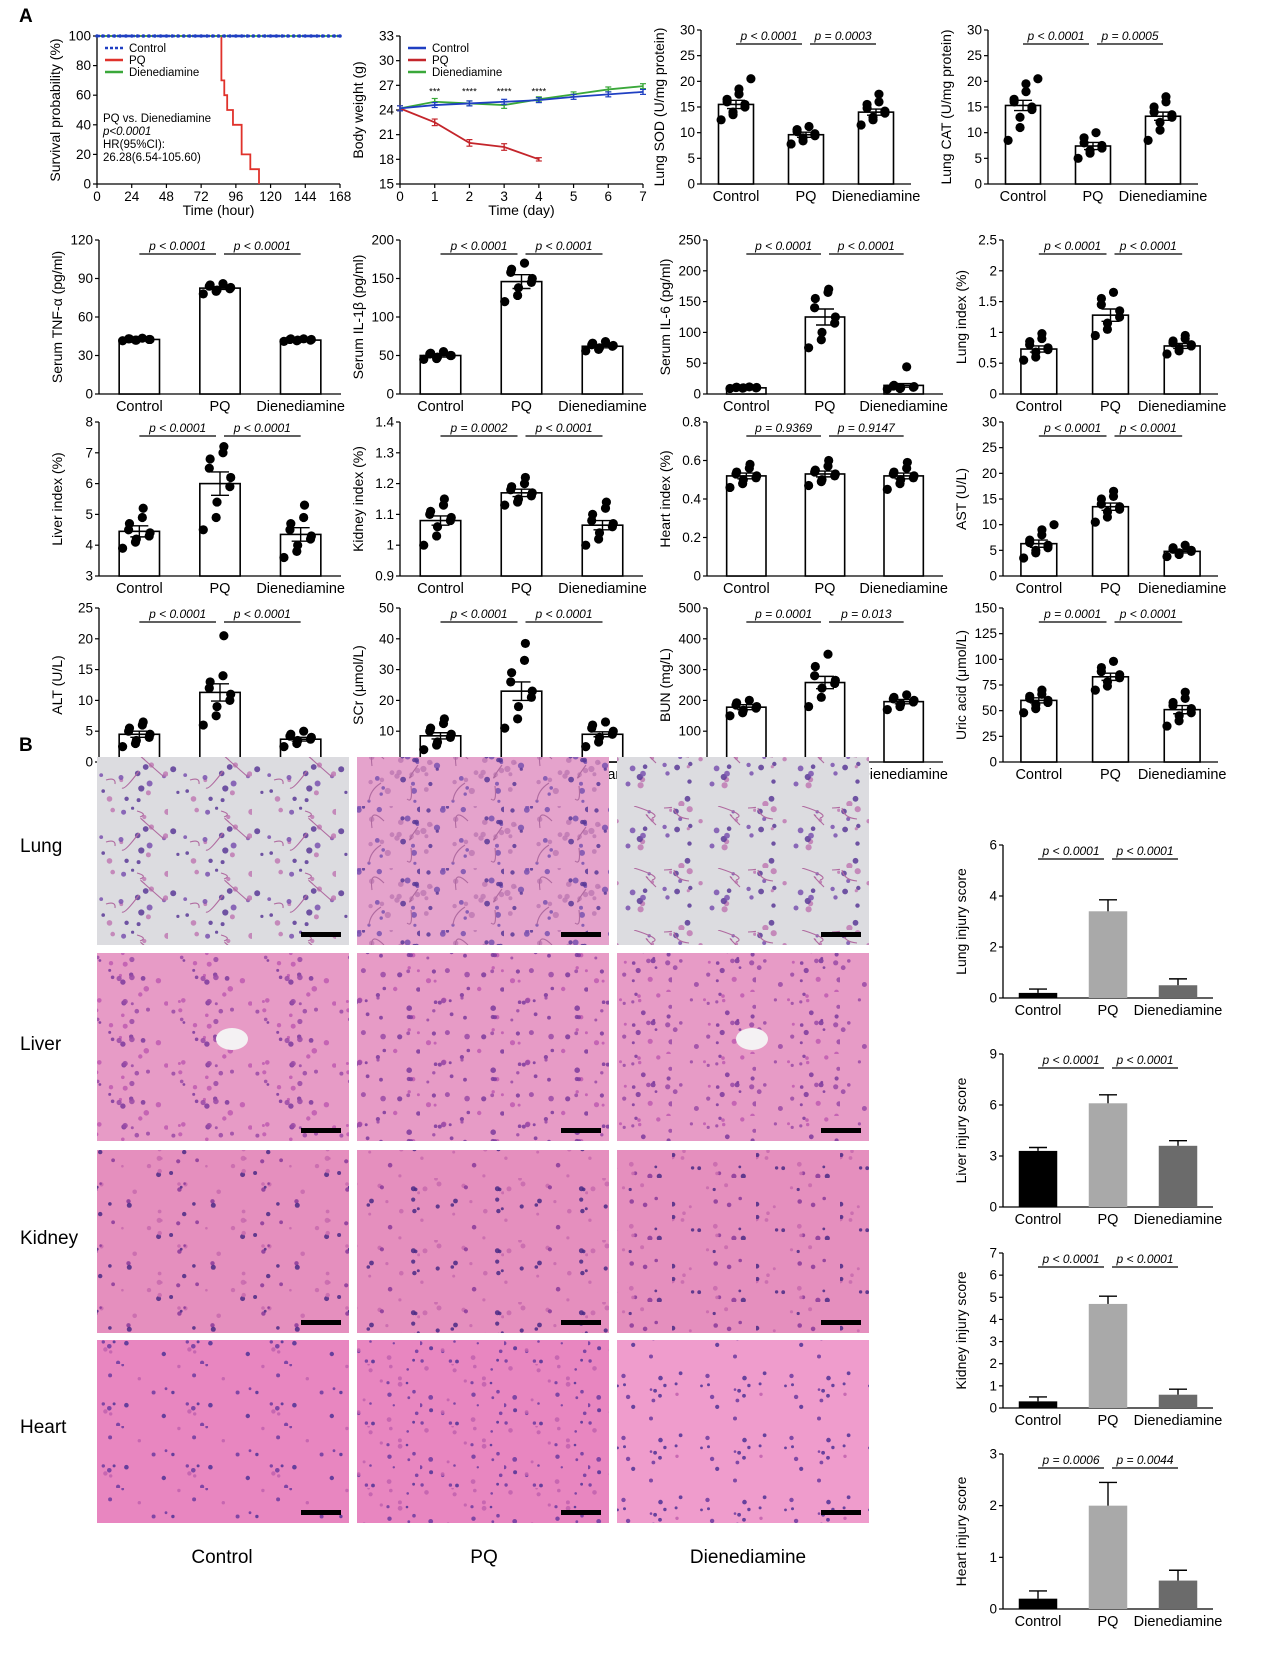 This screenshot has width=1271, height=1673. I want to click on panel-label-b: B, so click(26, 745).